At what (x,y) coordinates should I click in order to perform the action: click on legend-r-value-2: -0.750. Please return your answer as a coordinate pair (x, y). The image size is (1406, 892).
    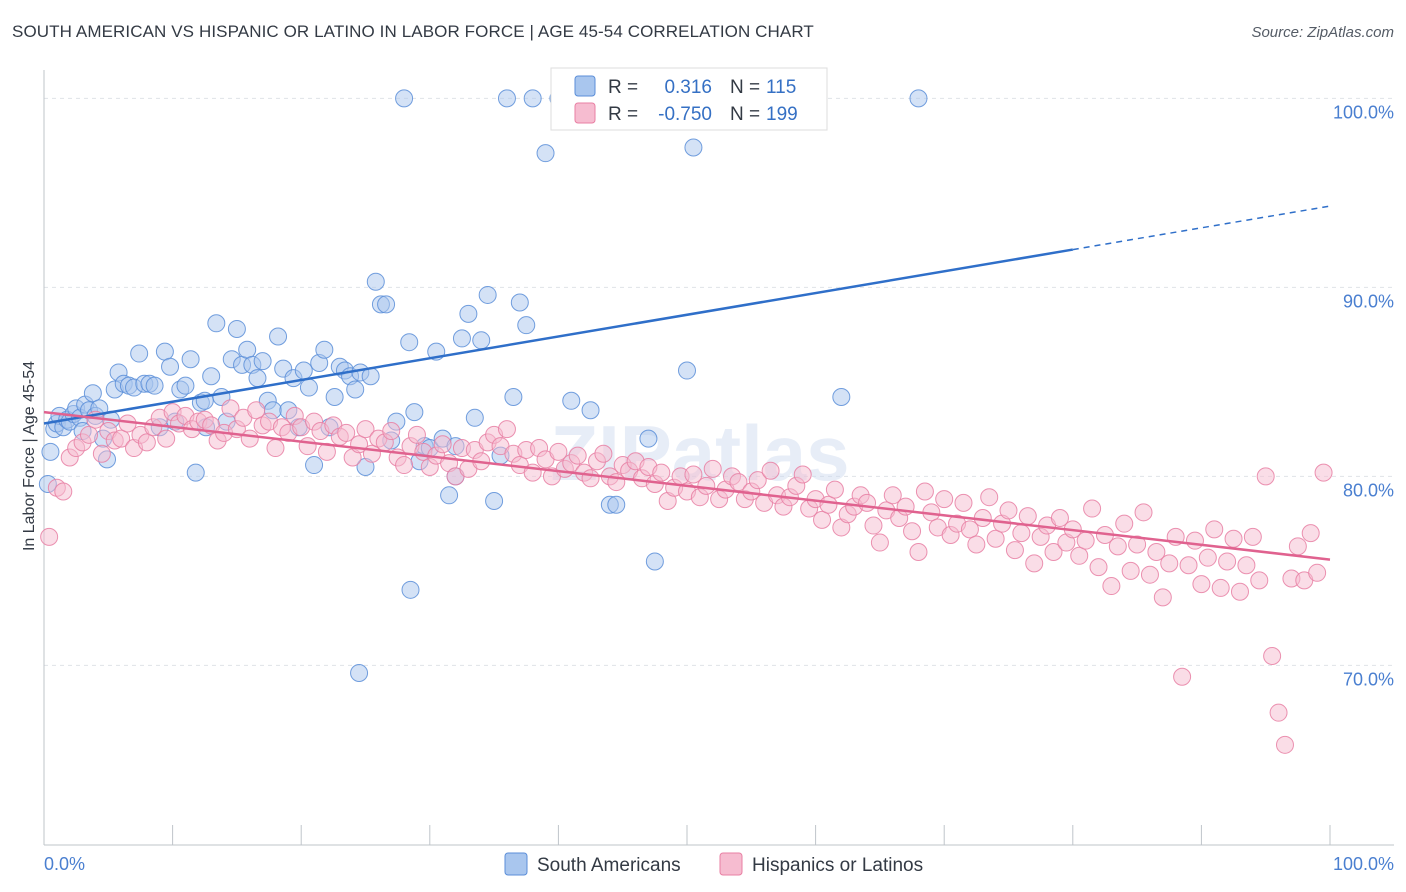
    Looking at the image, I should click on (685, 114).